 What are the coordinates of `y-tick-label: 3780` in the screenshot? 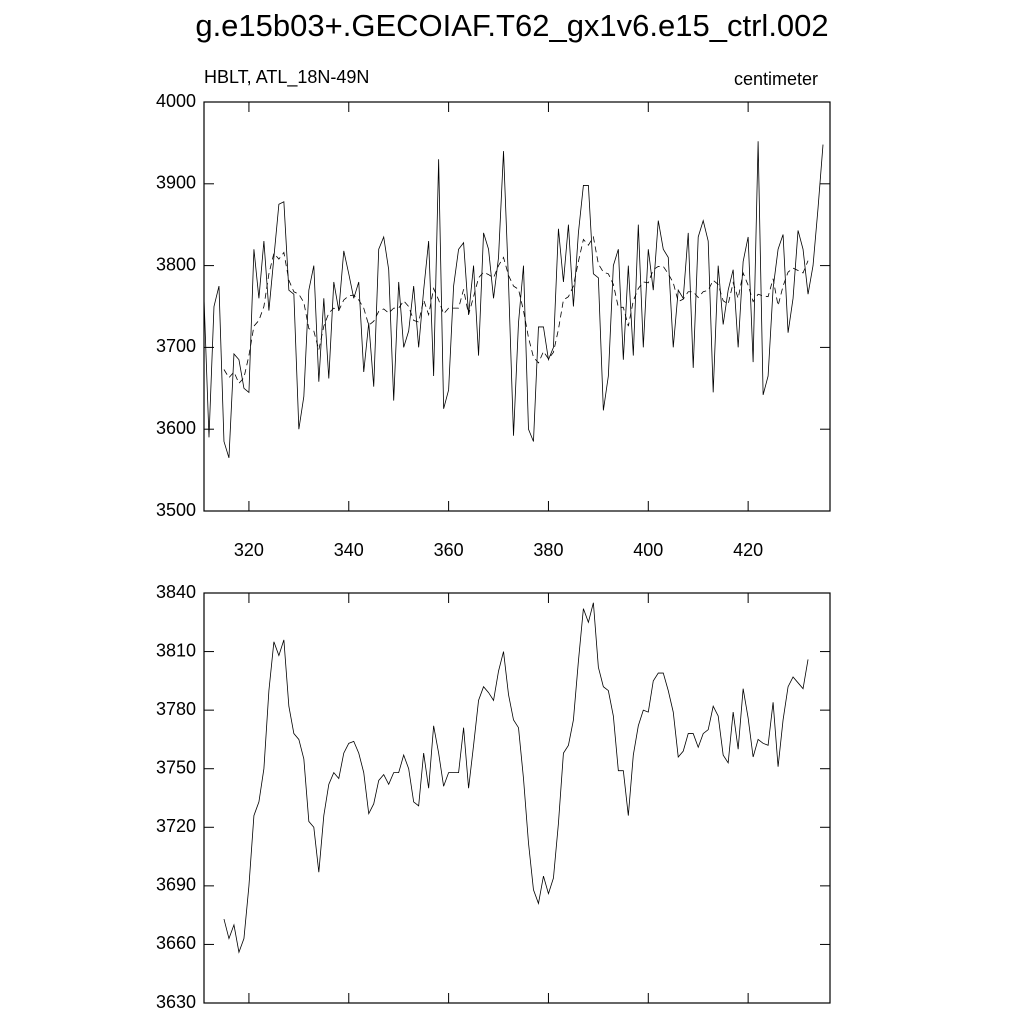 It's located at (176, 709).